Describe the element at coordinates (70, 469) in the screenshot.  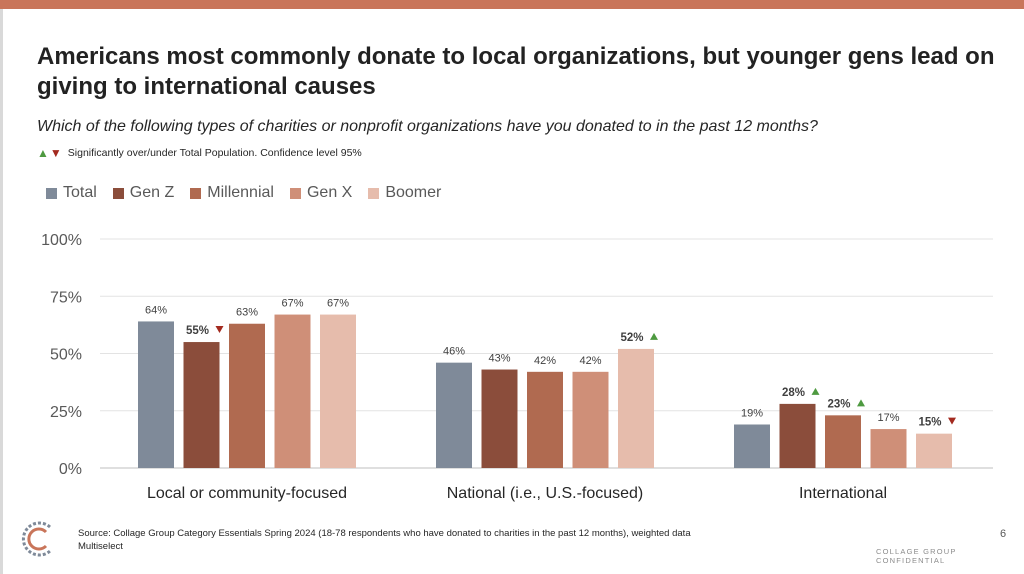
I see `y-tick-label: 0%` at that location.